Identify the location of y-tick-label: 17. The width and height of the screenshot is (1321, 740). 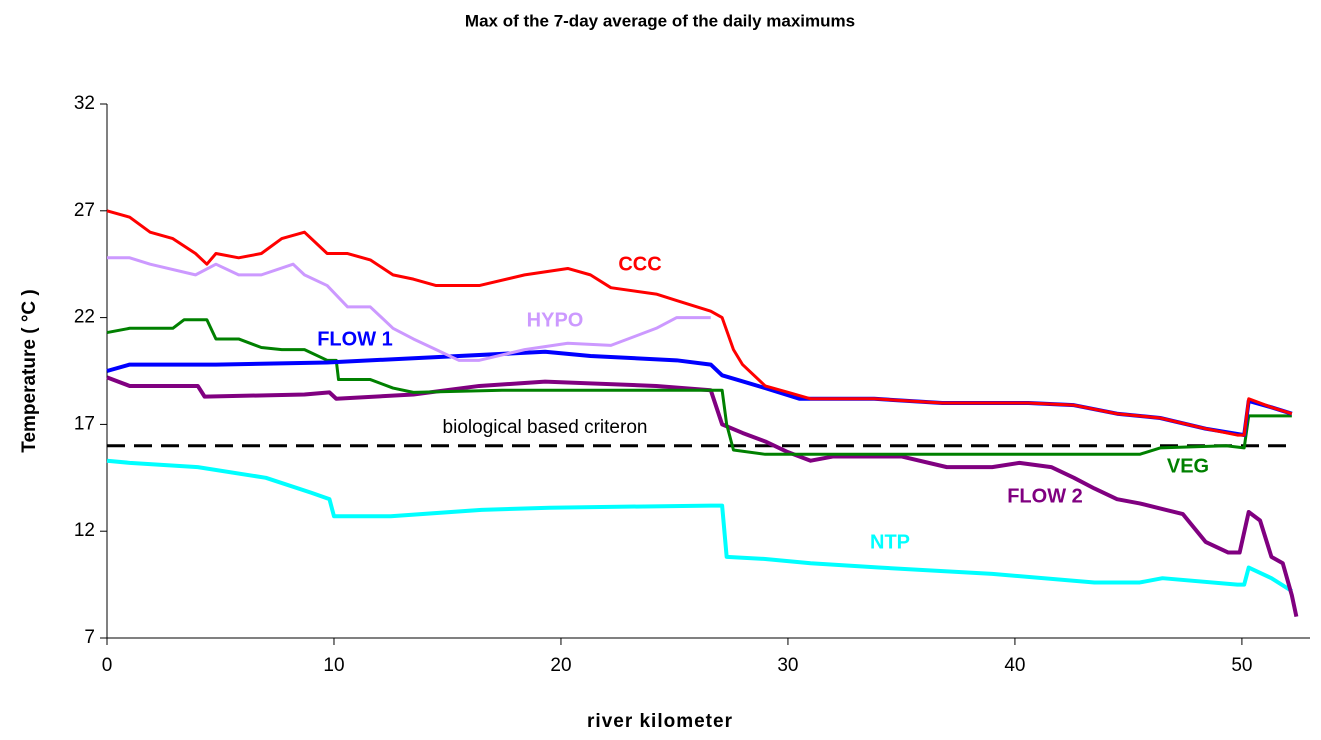
(84, 423).